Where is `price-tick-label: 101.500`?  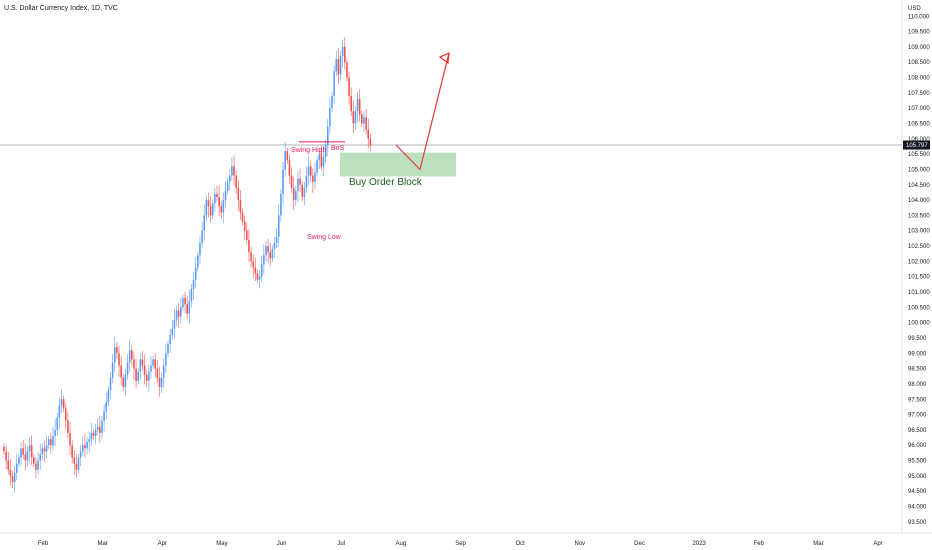 price-tick-label: 101.500 is located at coordinates (919, 278).